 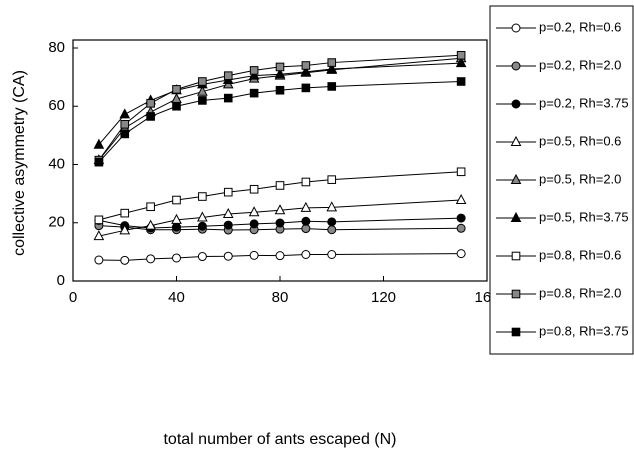 I want to click on y-tick-label: 20, so click(x=56, y=222).